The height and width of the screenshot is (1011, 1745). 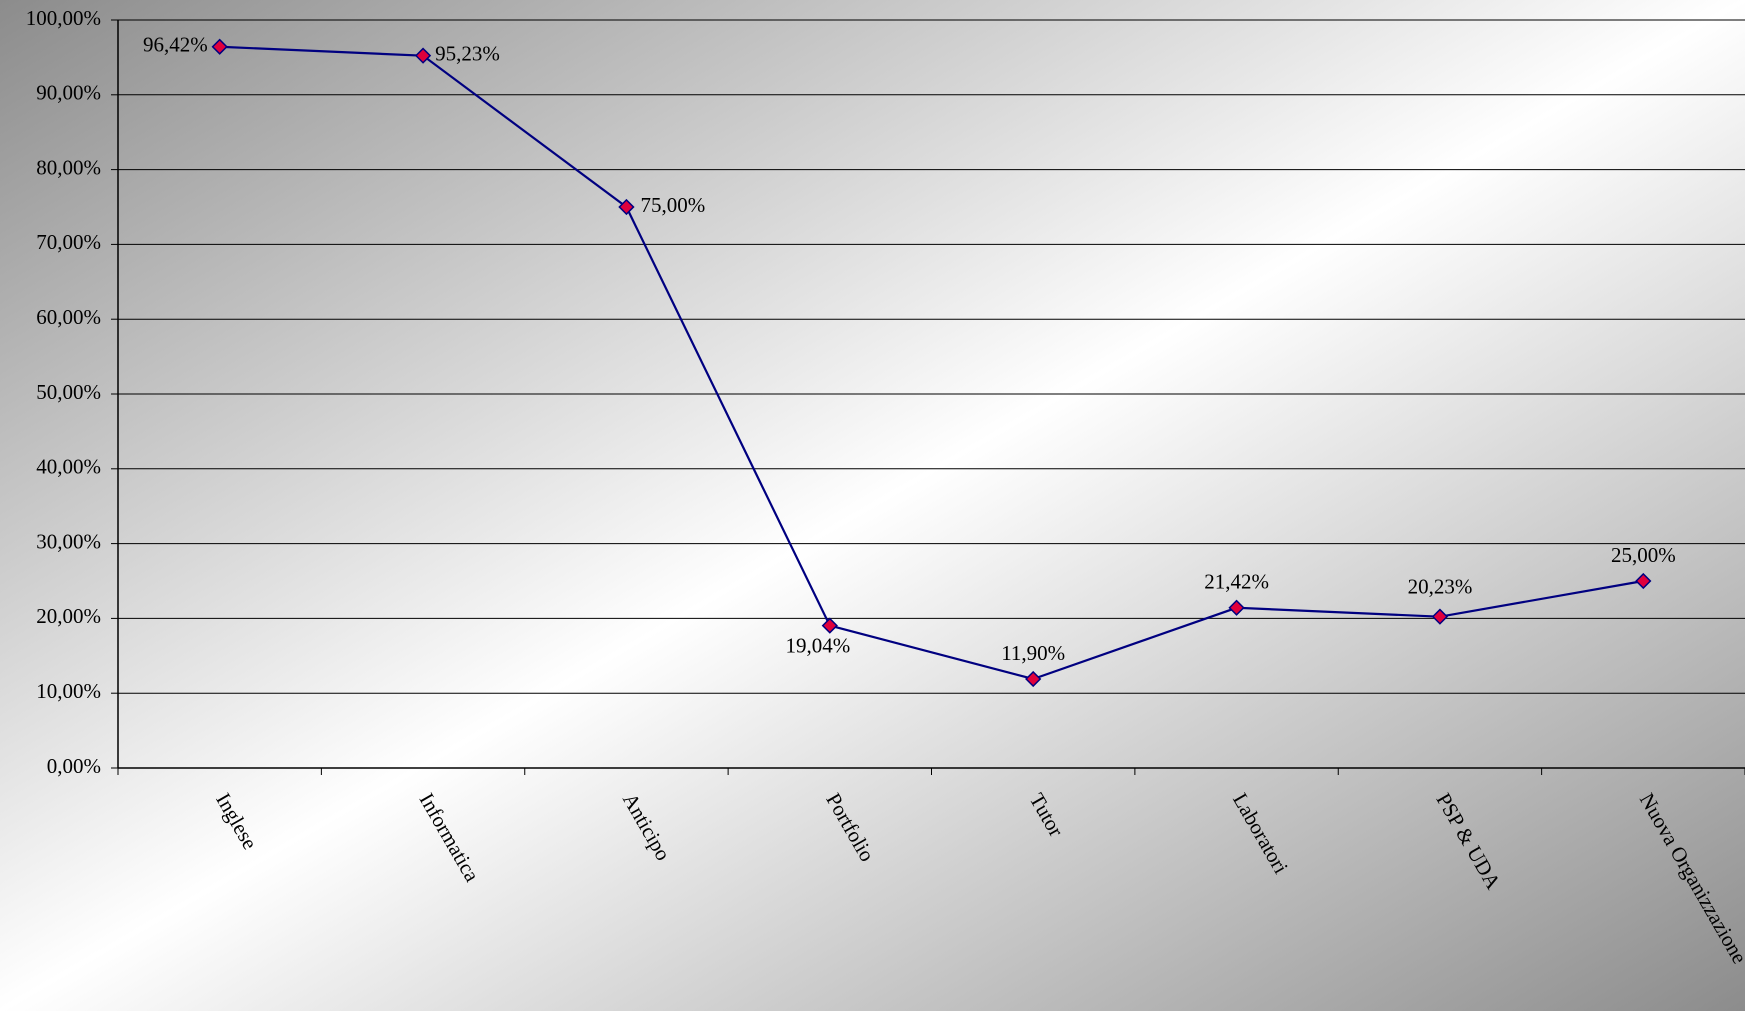 I want to click on data-label: 25,00%, so click(x=1643, y=555).